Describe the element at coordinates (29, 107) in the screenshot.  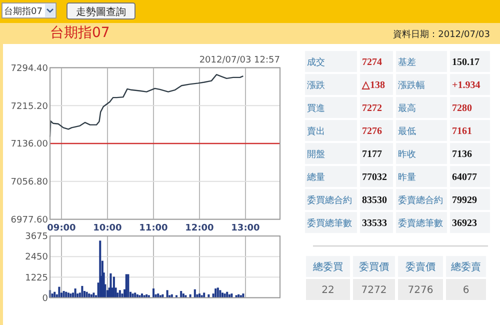
I see `y-tick-label: 7215.20` at that location.